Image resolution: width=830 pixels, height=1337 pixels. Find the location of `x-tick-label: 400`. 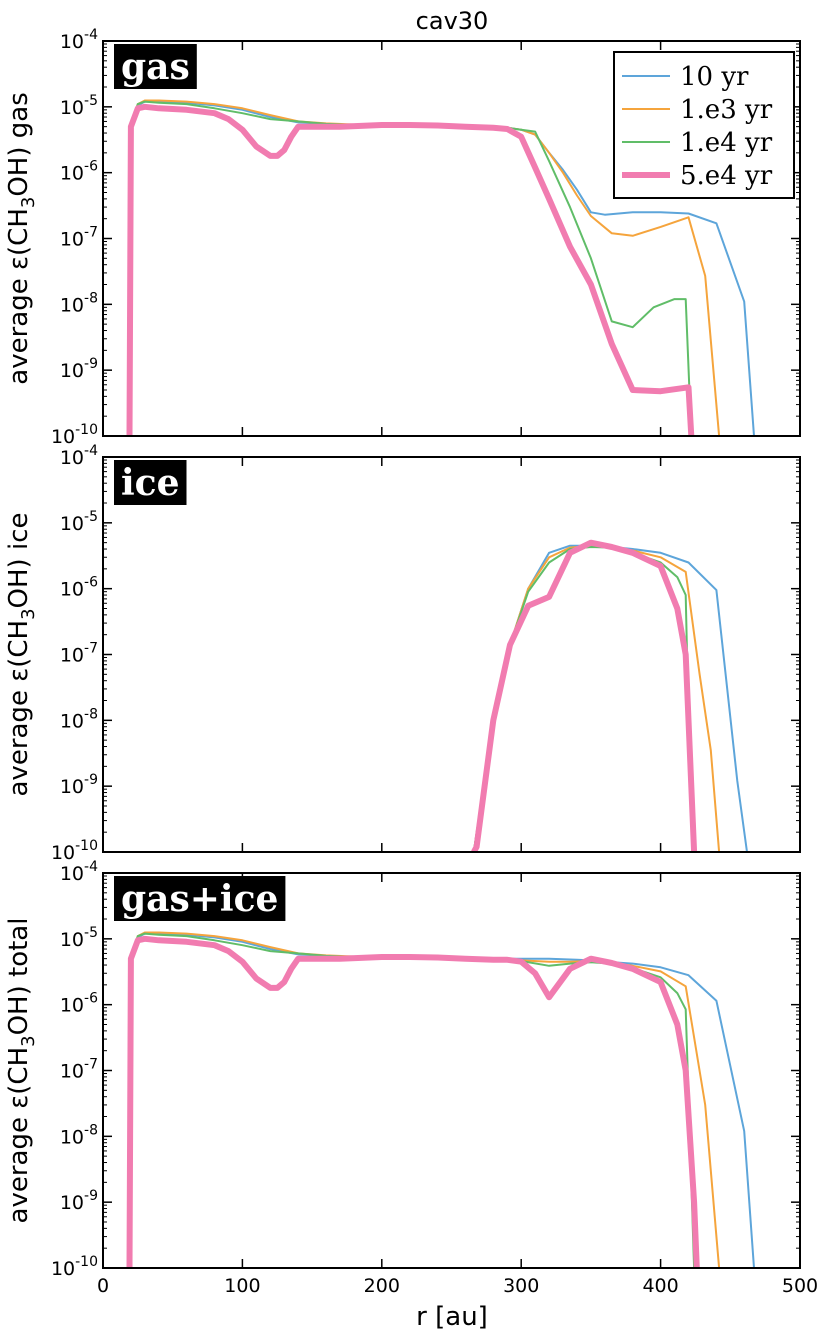

x-tick-label: 400 is located at coordinates (660, 1286).